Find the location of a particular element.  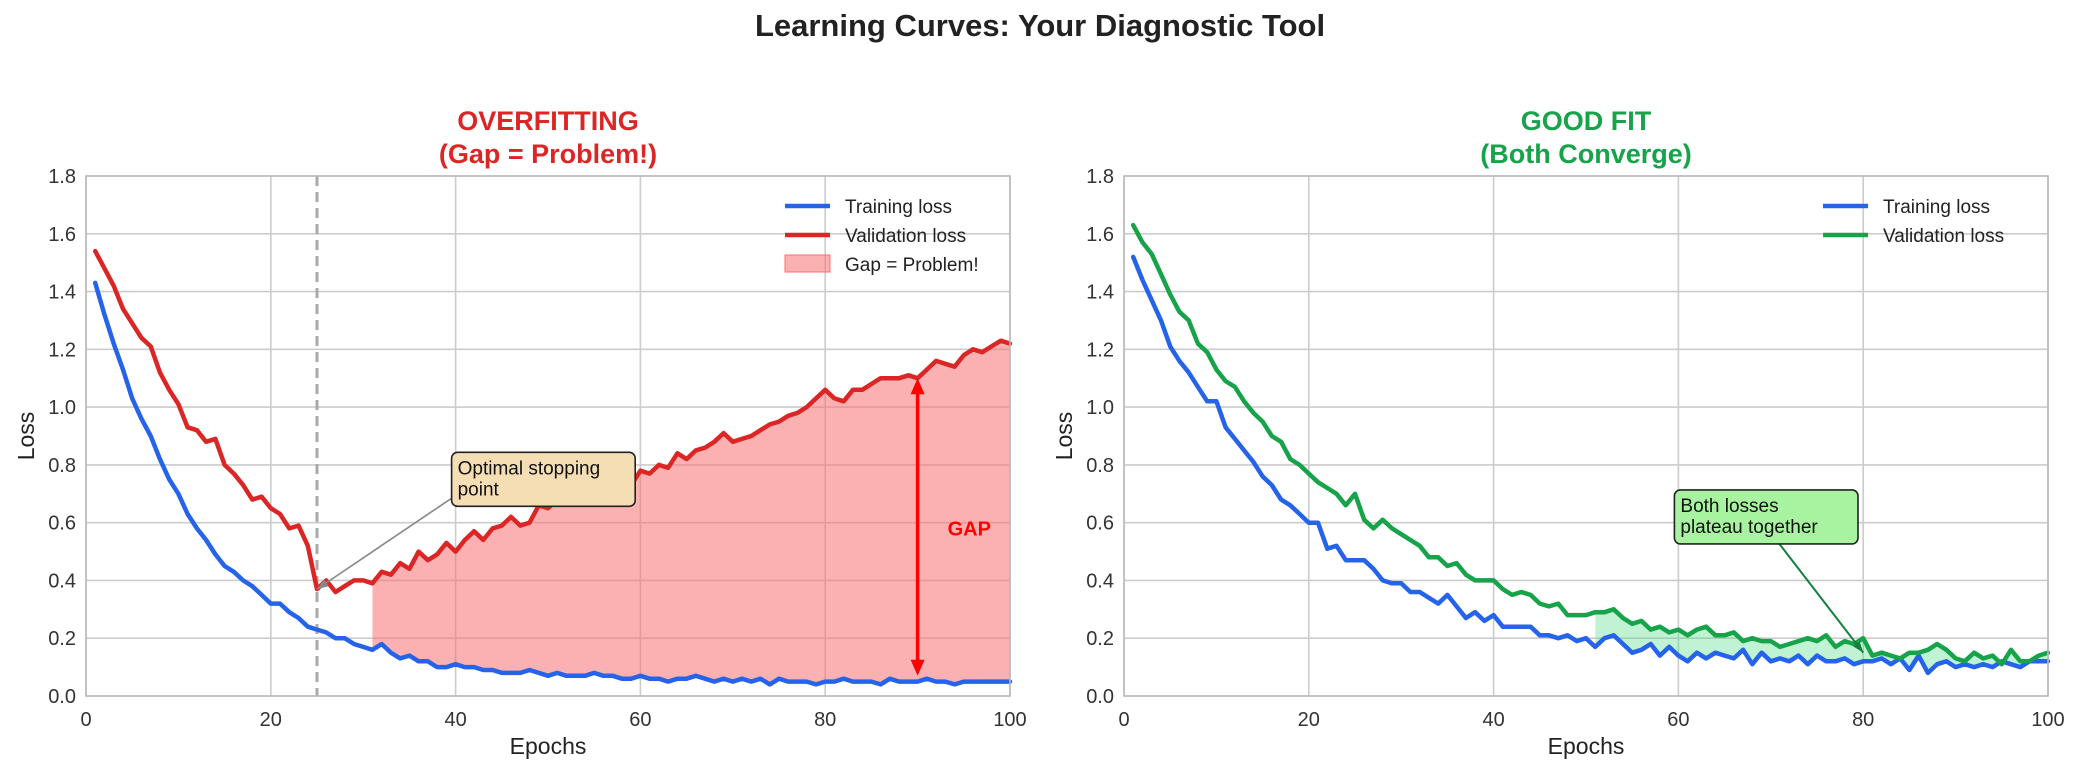

figure-title: Learning Curves: Your Diagnostic Tool is located at coordinates (1040, 25).